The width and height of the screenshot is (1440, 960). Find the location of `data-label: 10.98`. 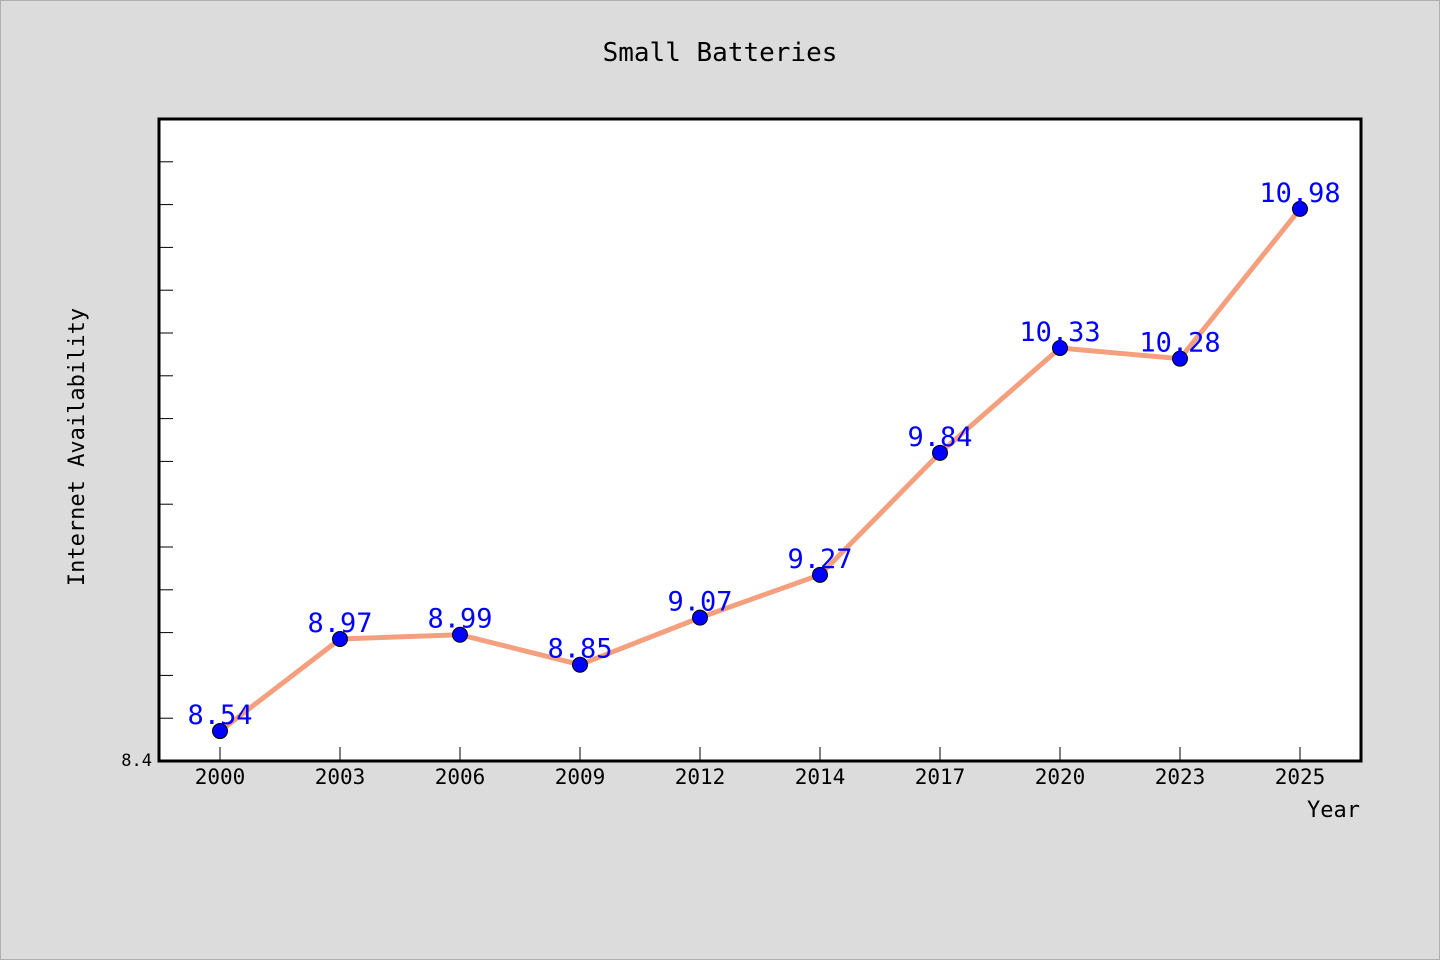

data-label: 10.98 is located at coordinates (1299, 193).